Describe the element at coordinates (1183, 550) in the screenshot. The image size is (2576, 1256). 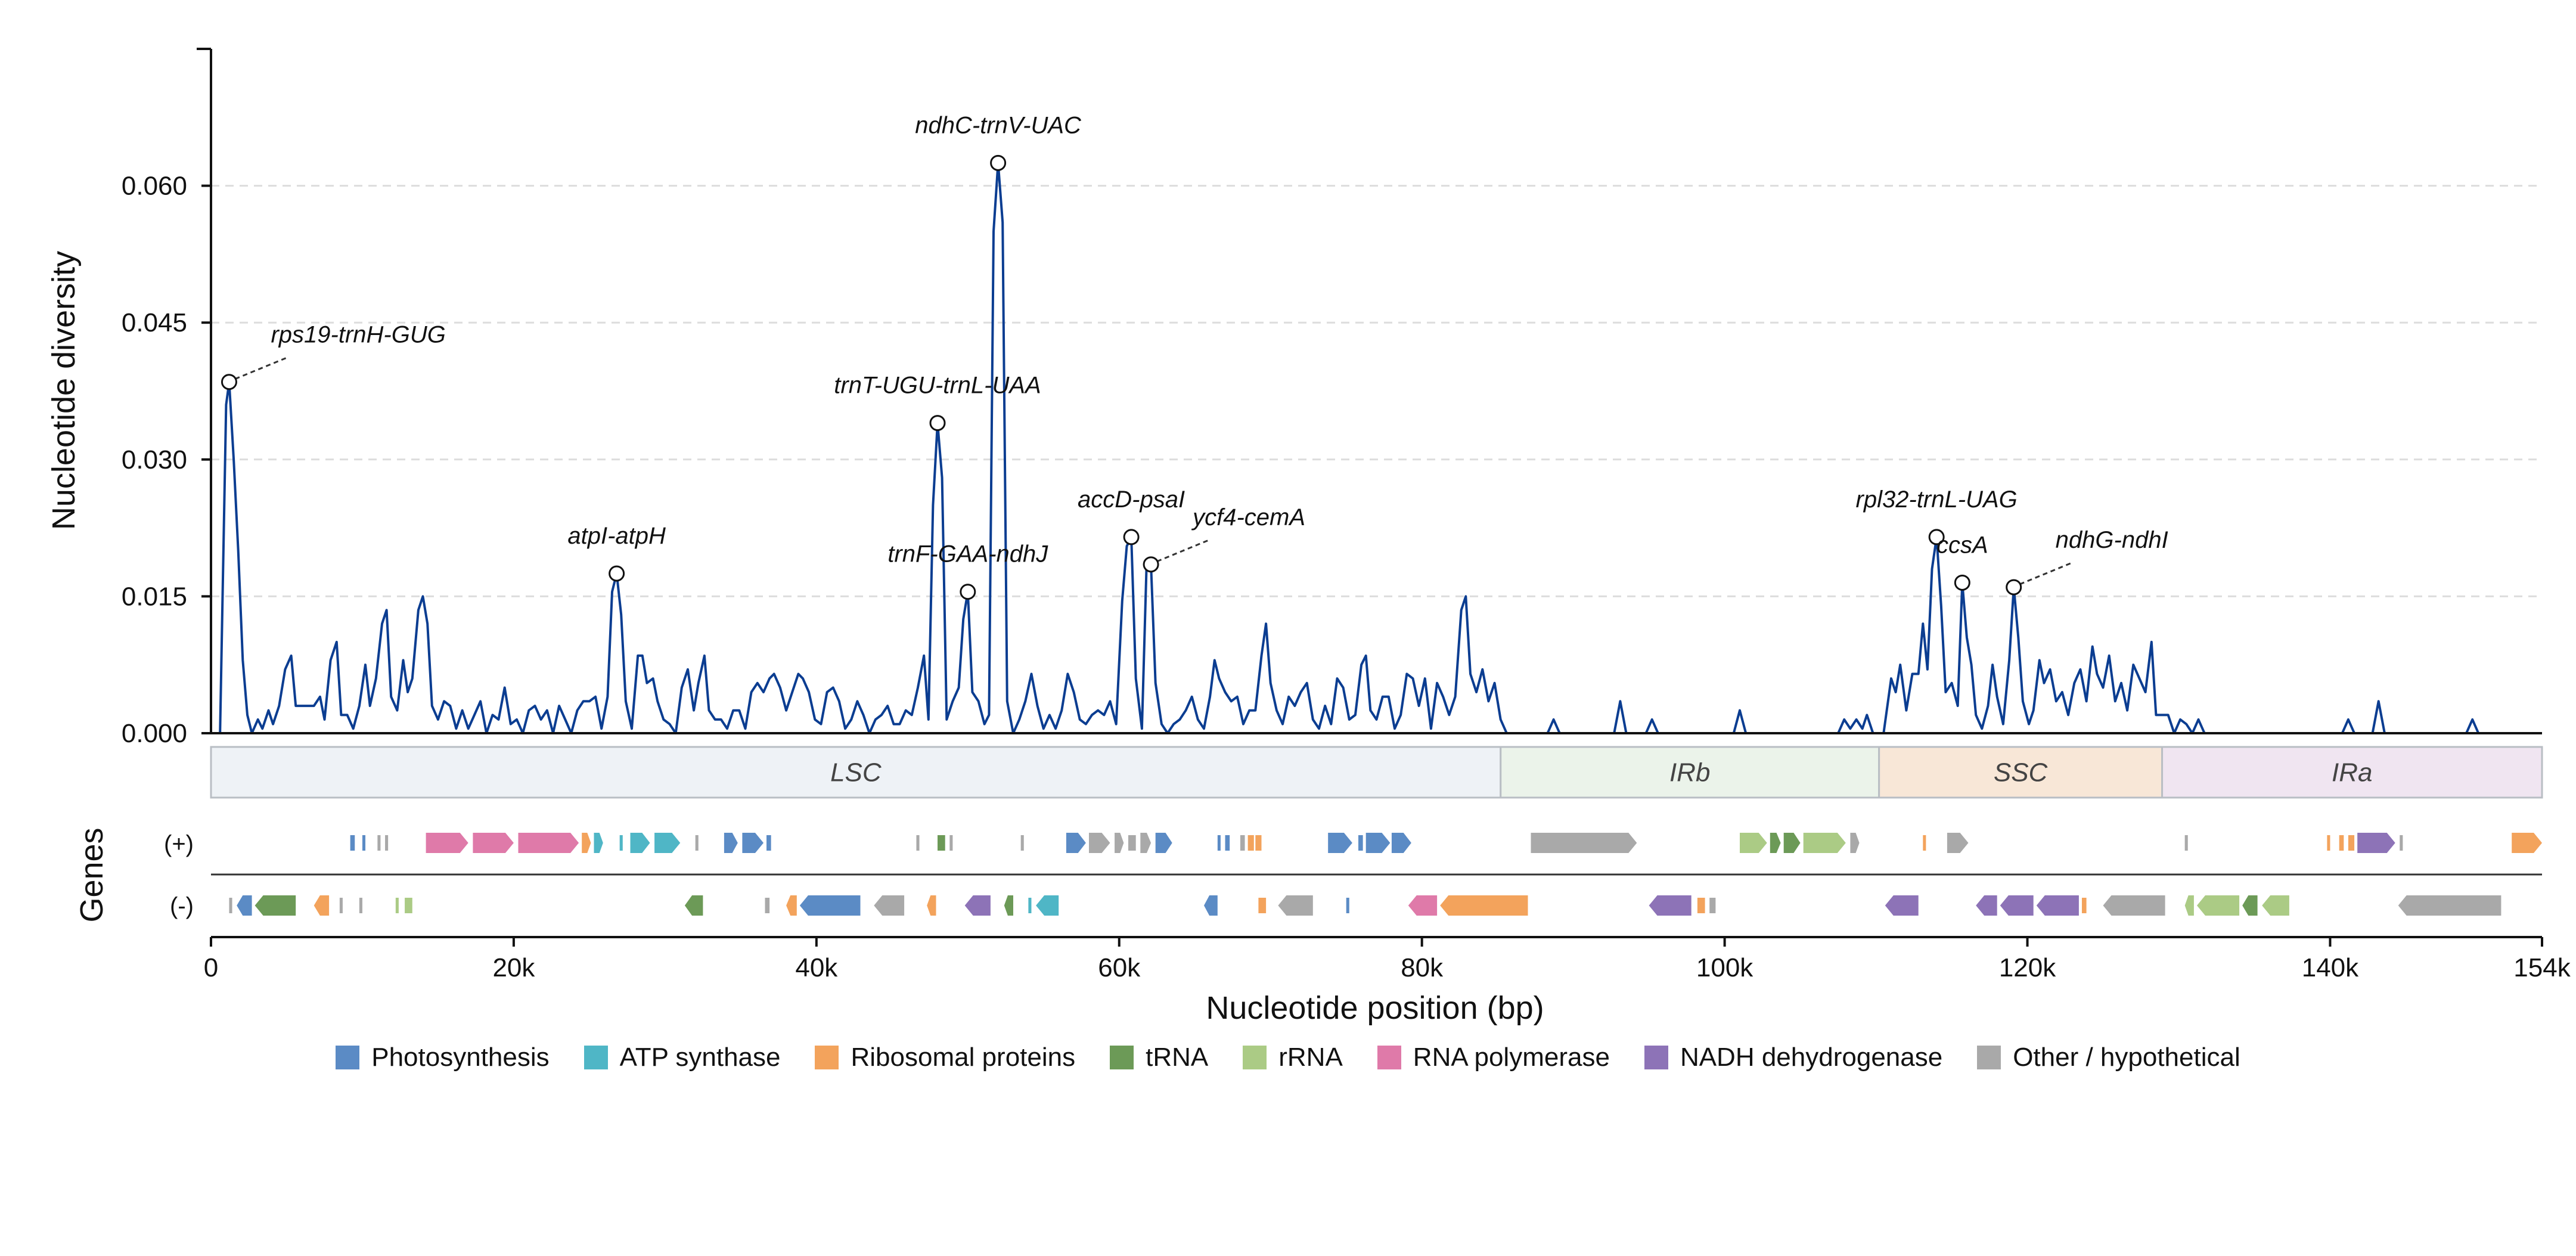
I see `peak-leader-line` at that location.